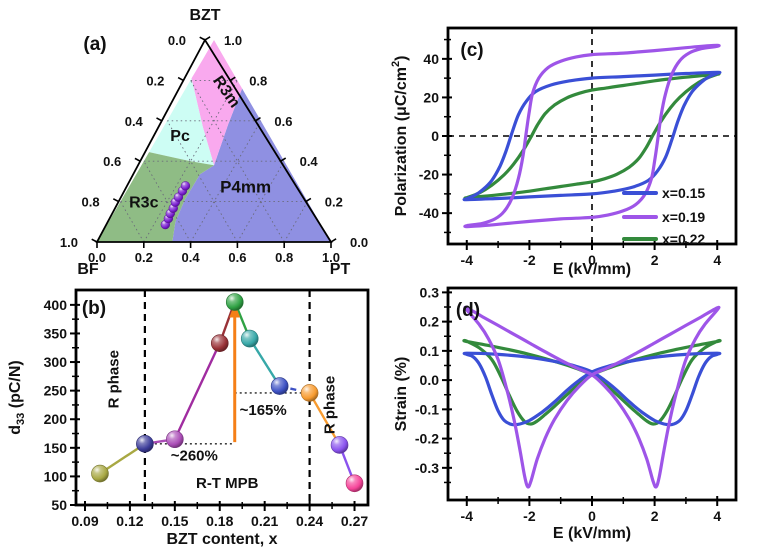 The width and height of the screenshot is (770, 552). What do you see at coordinates (180, 136) in the screenshot?
I see `region-label-Pc: Pc` at bounding box center [180, 136].